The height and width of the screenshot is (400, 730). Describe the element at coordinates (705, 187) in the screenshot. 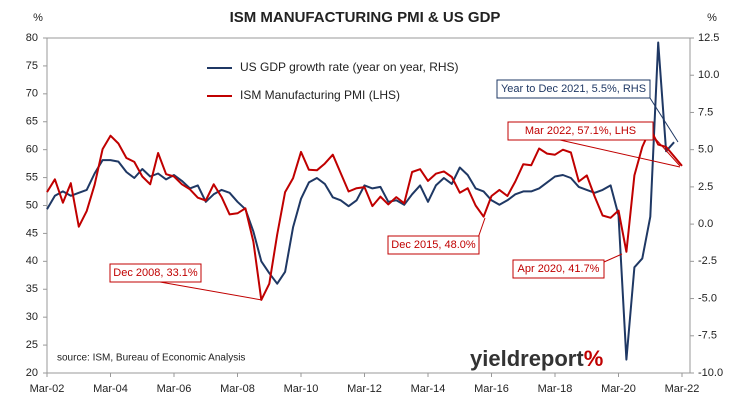

I see `y2-tick-label: 2.5` at that location.